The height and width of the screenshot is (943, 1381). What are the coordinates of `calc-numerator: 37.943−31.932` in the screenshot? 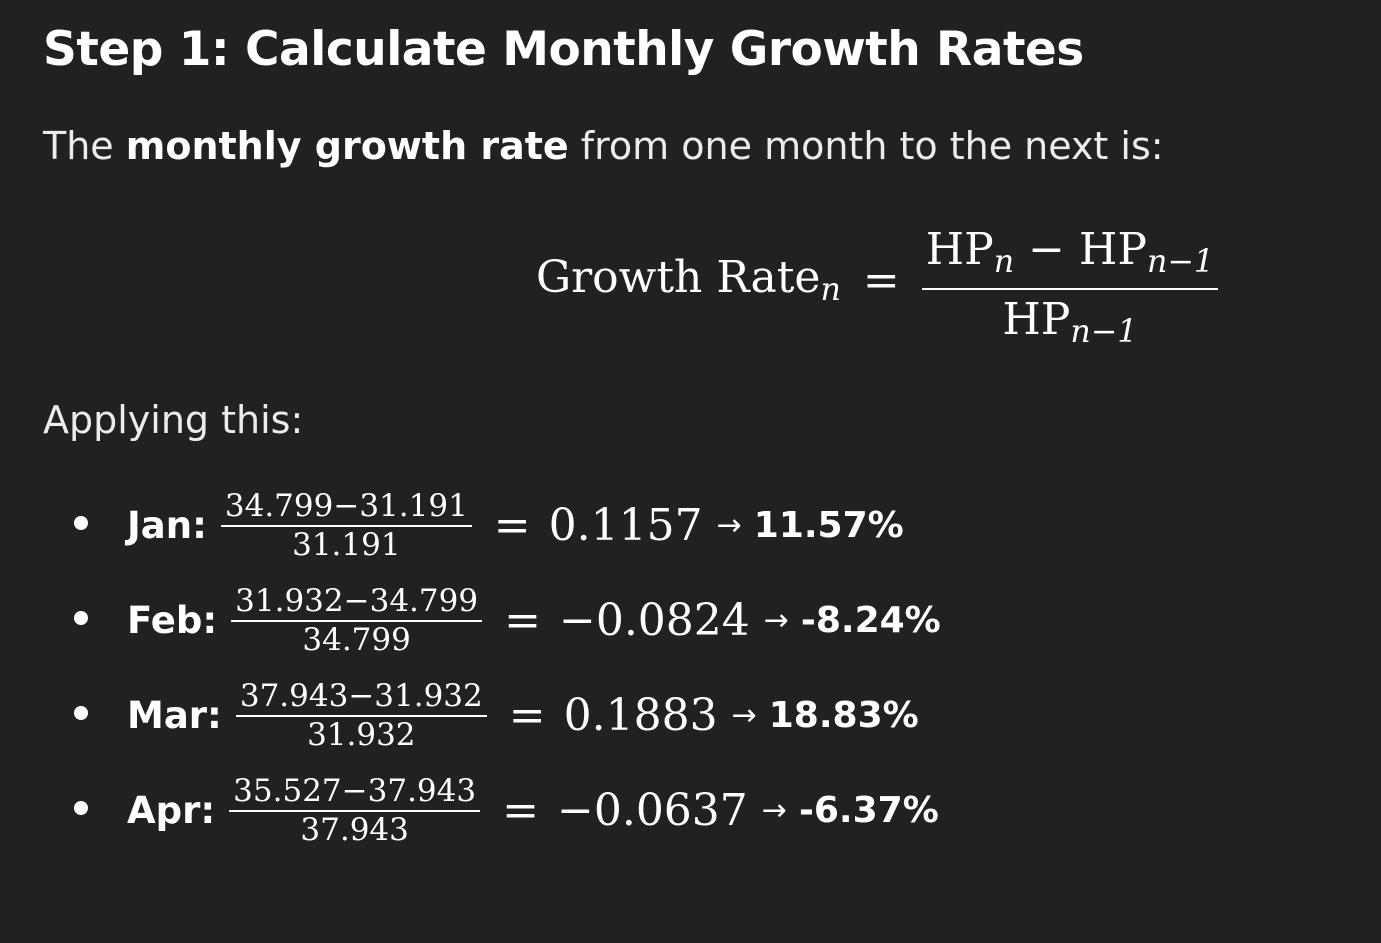 It's located at (361, 696).